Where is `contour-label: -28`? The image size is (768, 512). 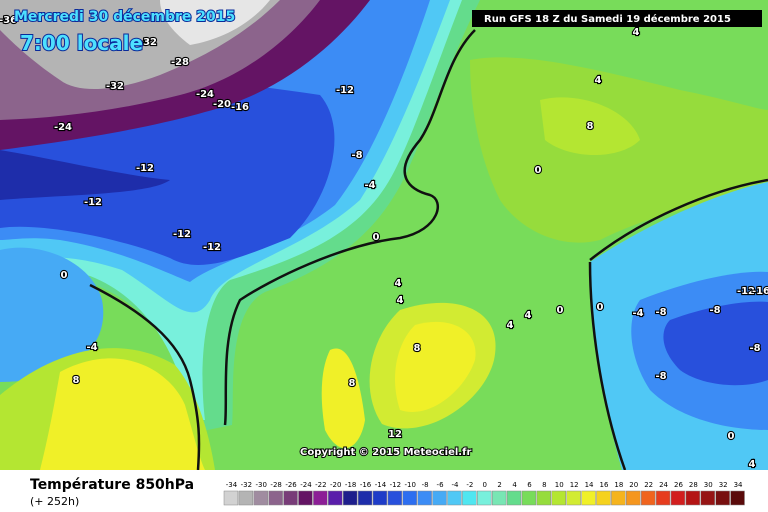 contour-label: -28 is located at coordinates (180, 62).